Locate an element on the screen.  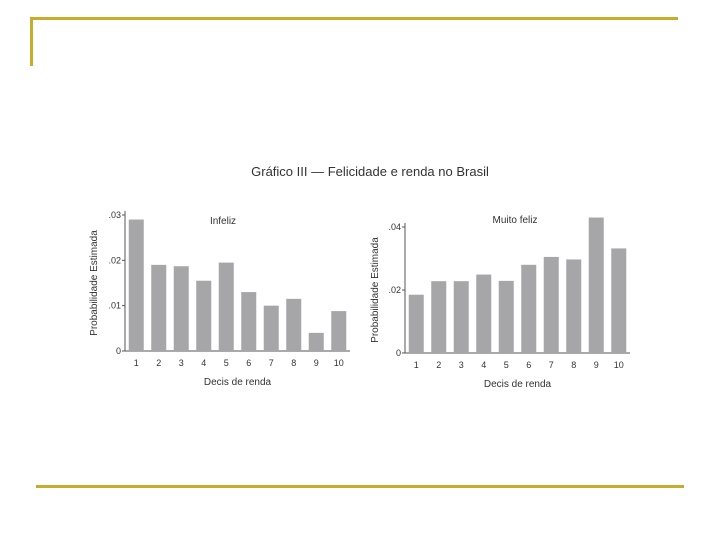
chart2-y-tick-label: 0 is located at coordinates (398, 353).